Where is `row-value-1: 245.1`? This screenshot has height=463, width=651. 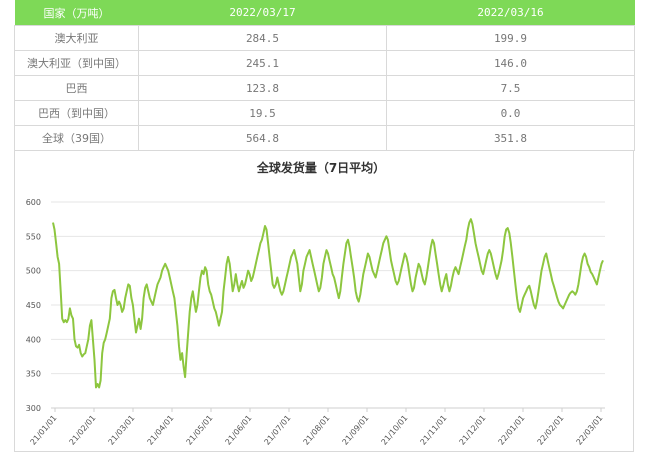
row-value-1: 245.1 is located at coordinates (262, 63).